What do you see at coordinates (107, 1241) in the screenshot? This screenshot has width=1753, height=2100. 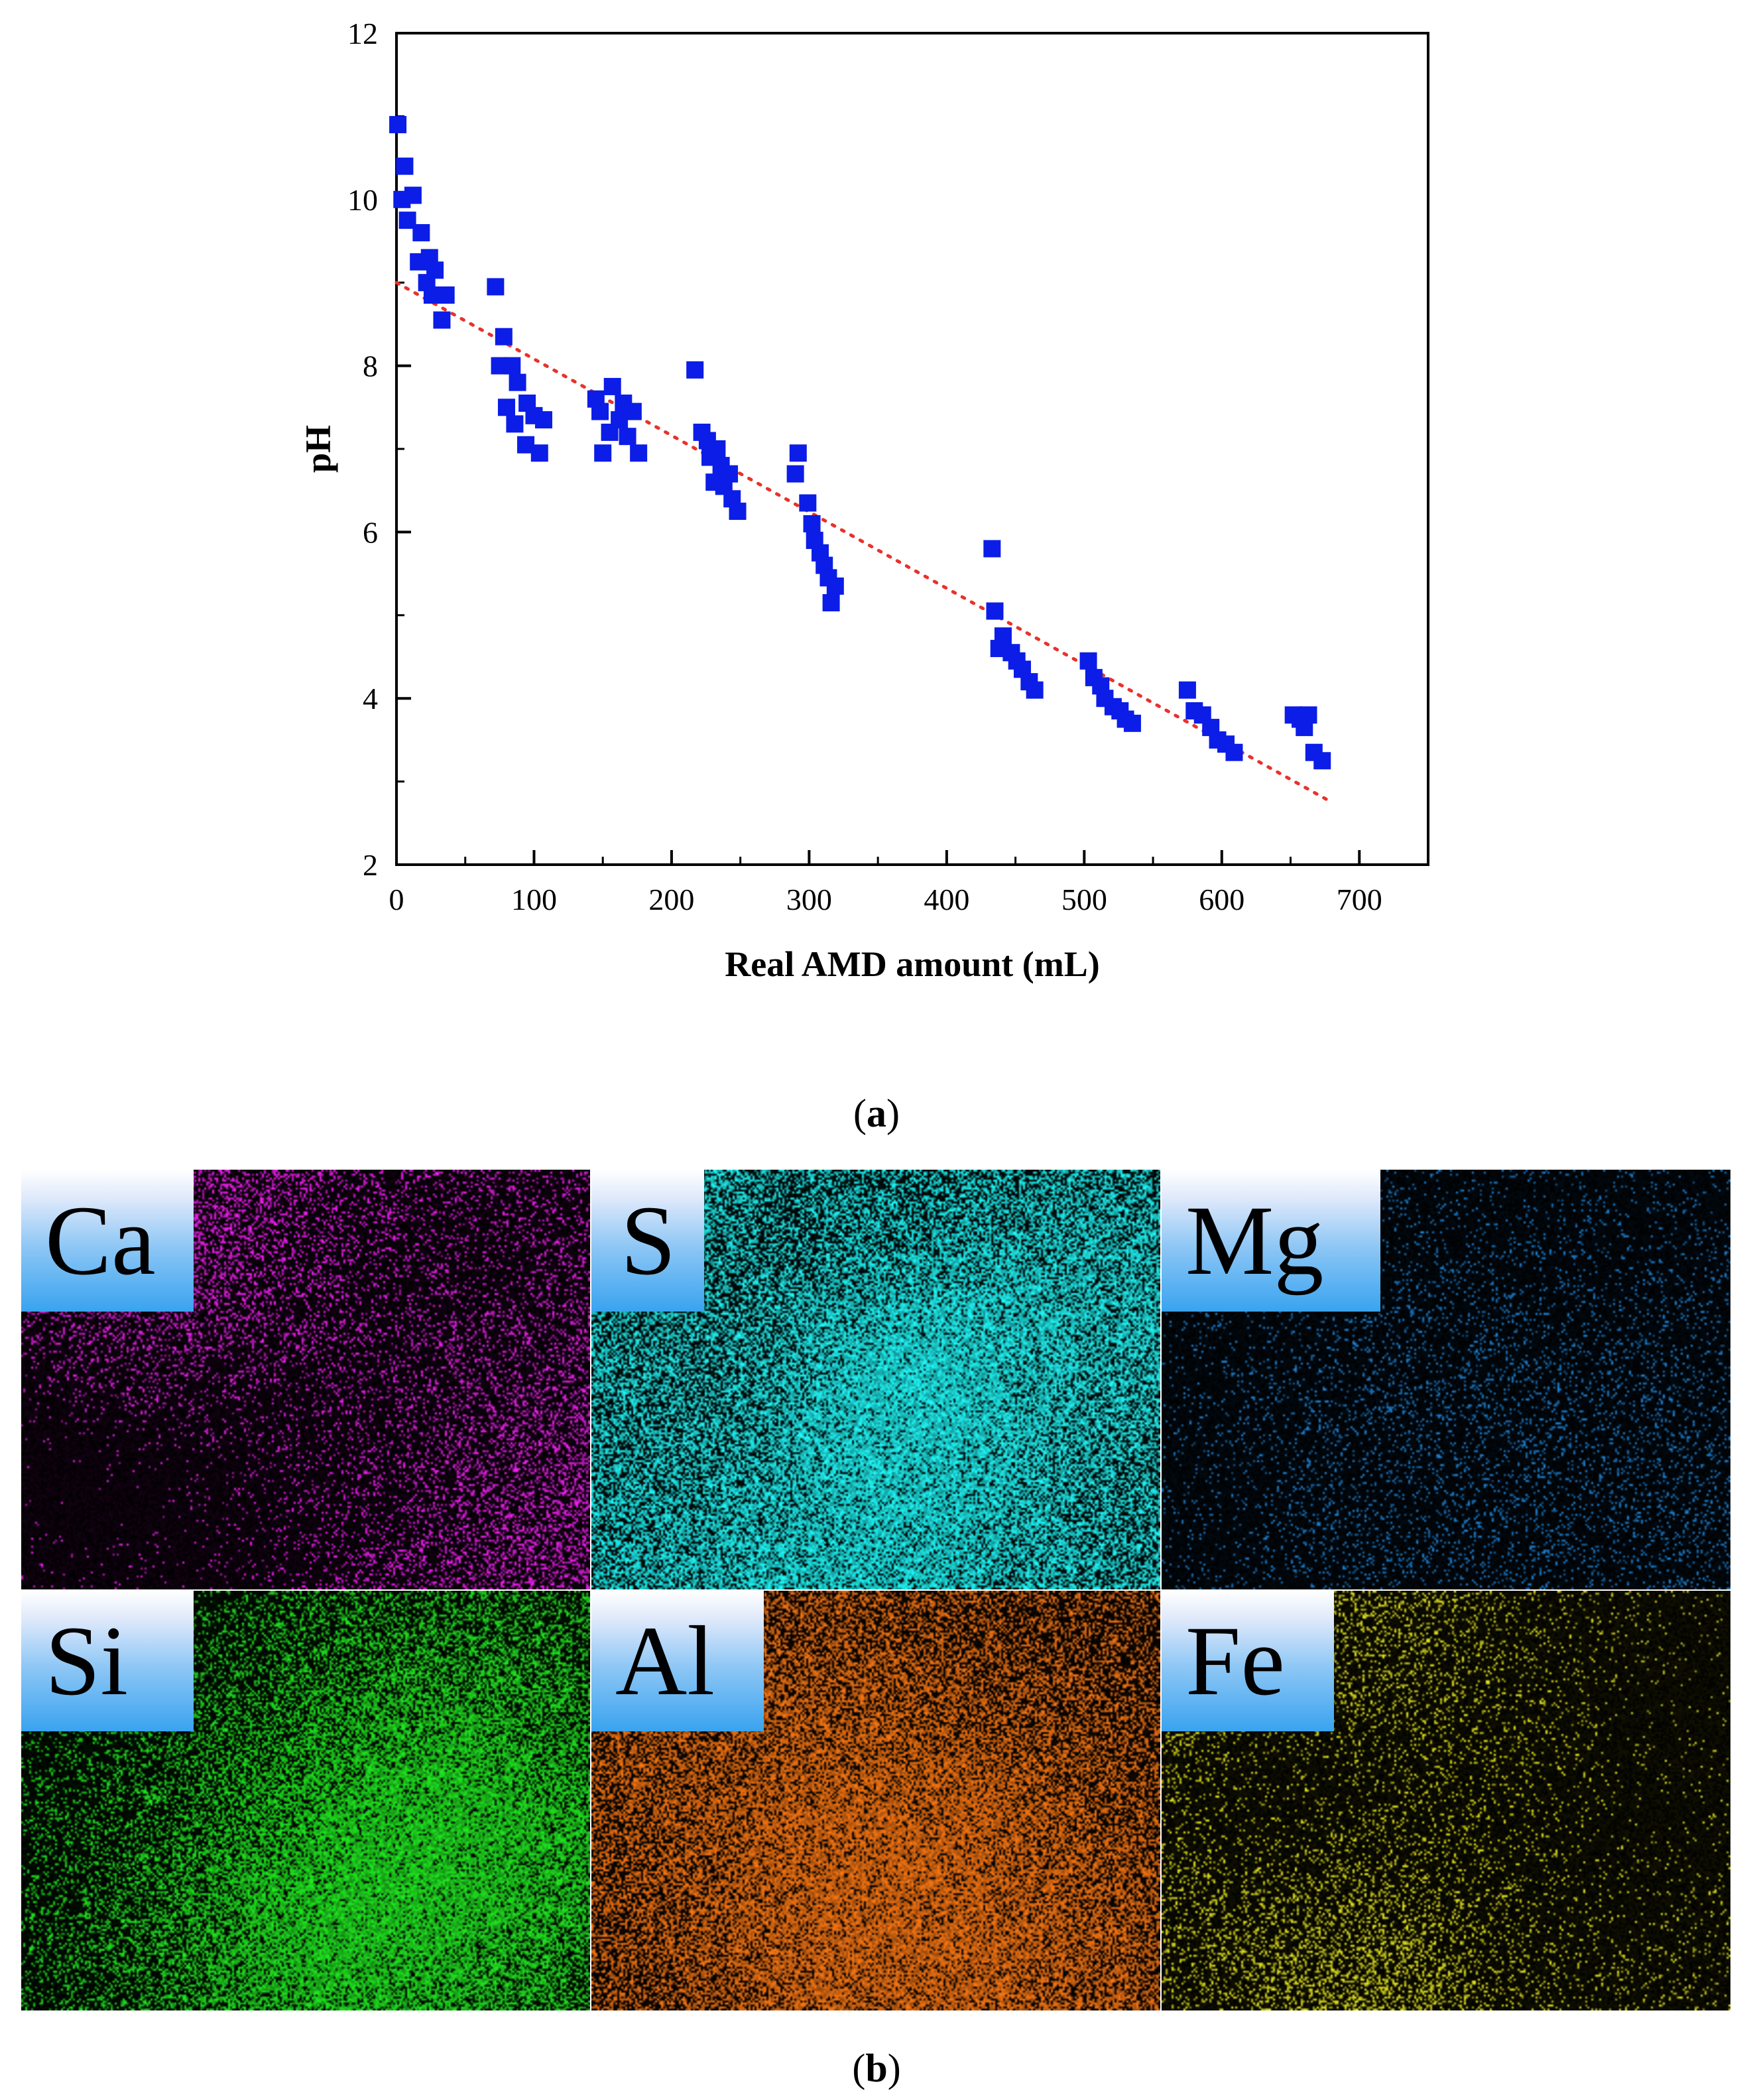 I see `element-label: Ca` at bounding box center [107, 1241].